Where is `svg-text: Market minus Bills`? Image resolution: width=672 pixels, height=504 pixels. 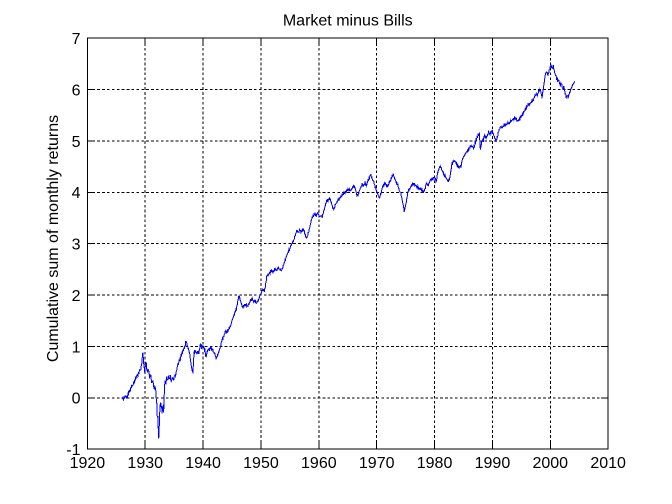 svg-text: Market minus Bills is located at coordinates (348, 21).